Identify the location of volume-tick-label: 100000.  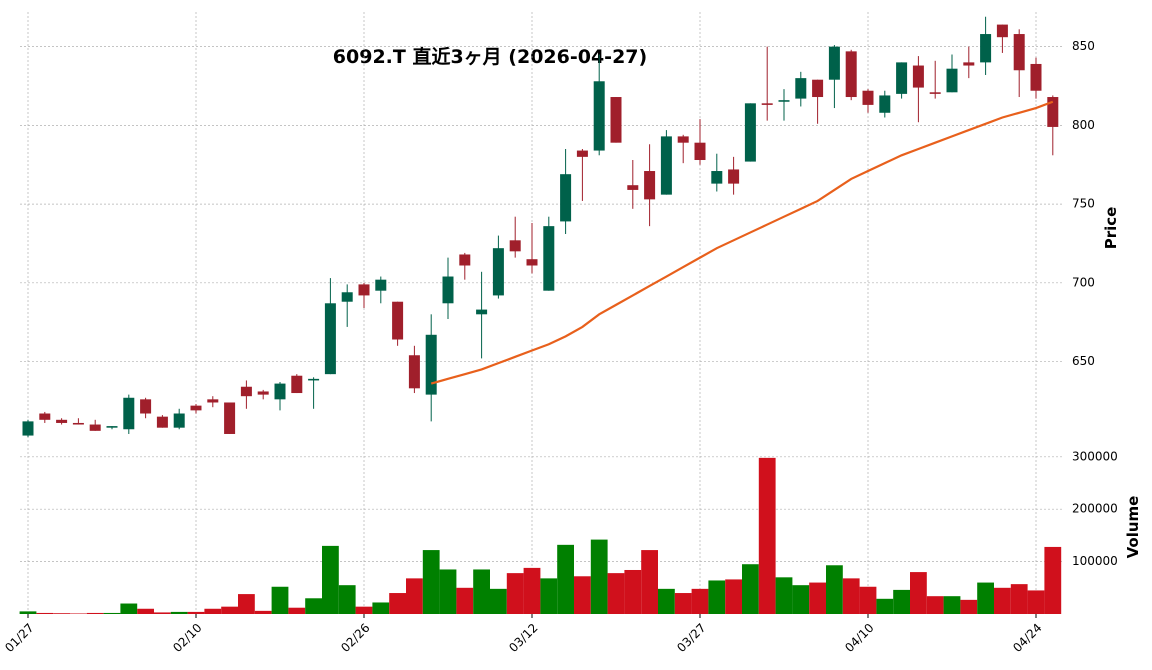
(1095, 561).